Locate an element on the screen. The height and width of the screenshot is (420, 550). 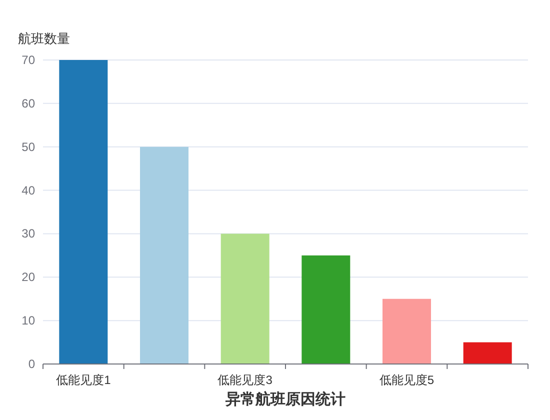
y-tick-label: 50 is located at coordinates (29, 147).